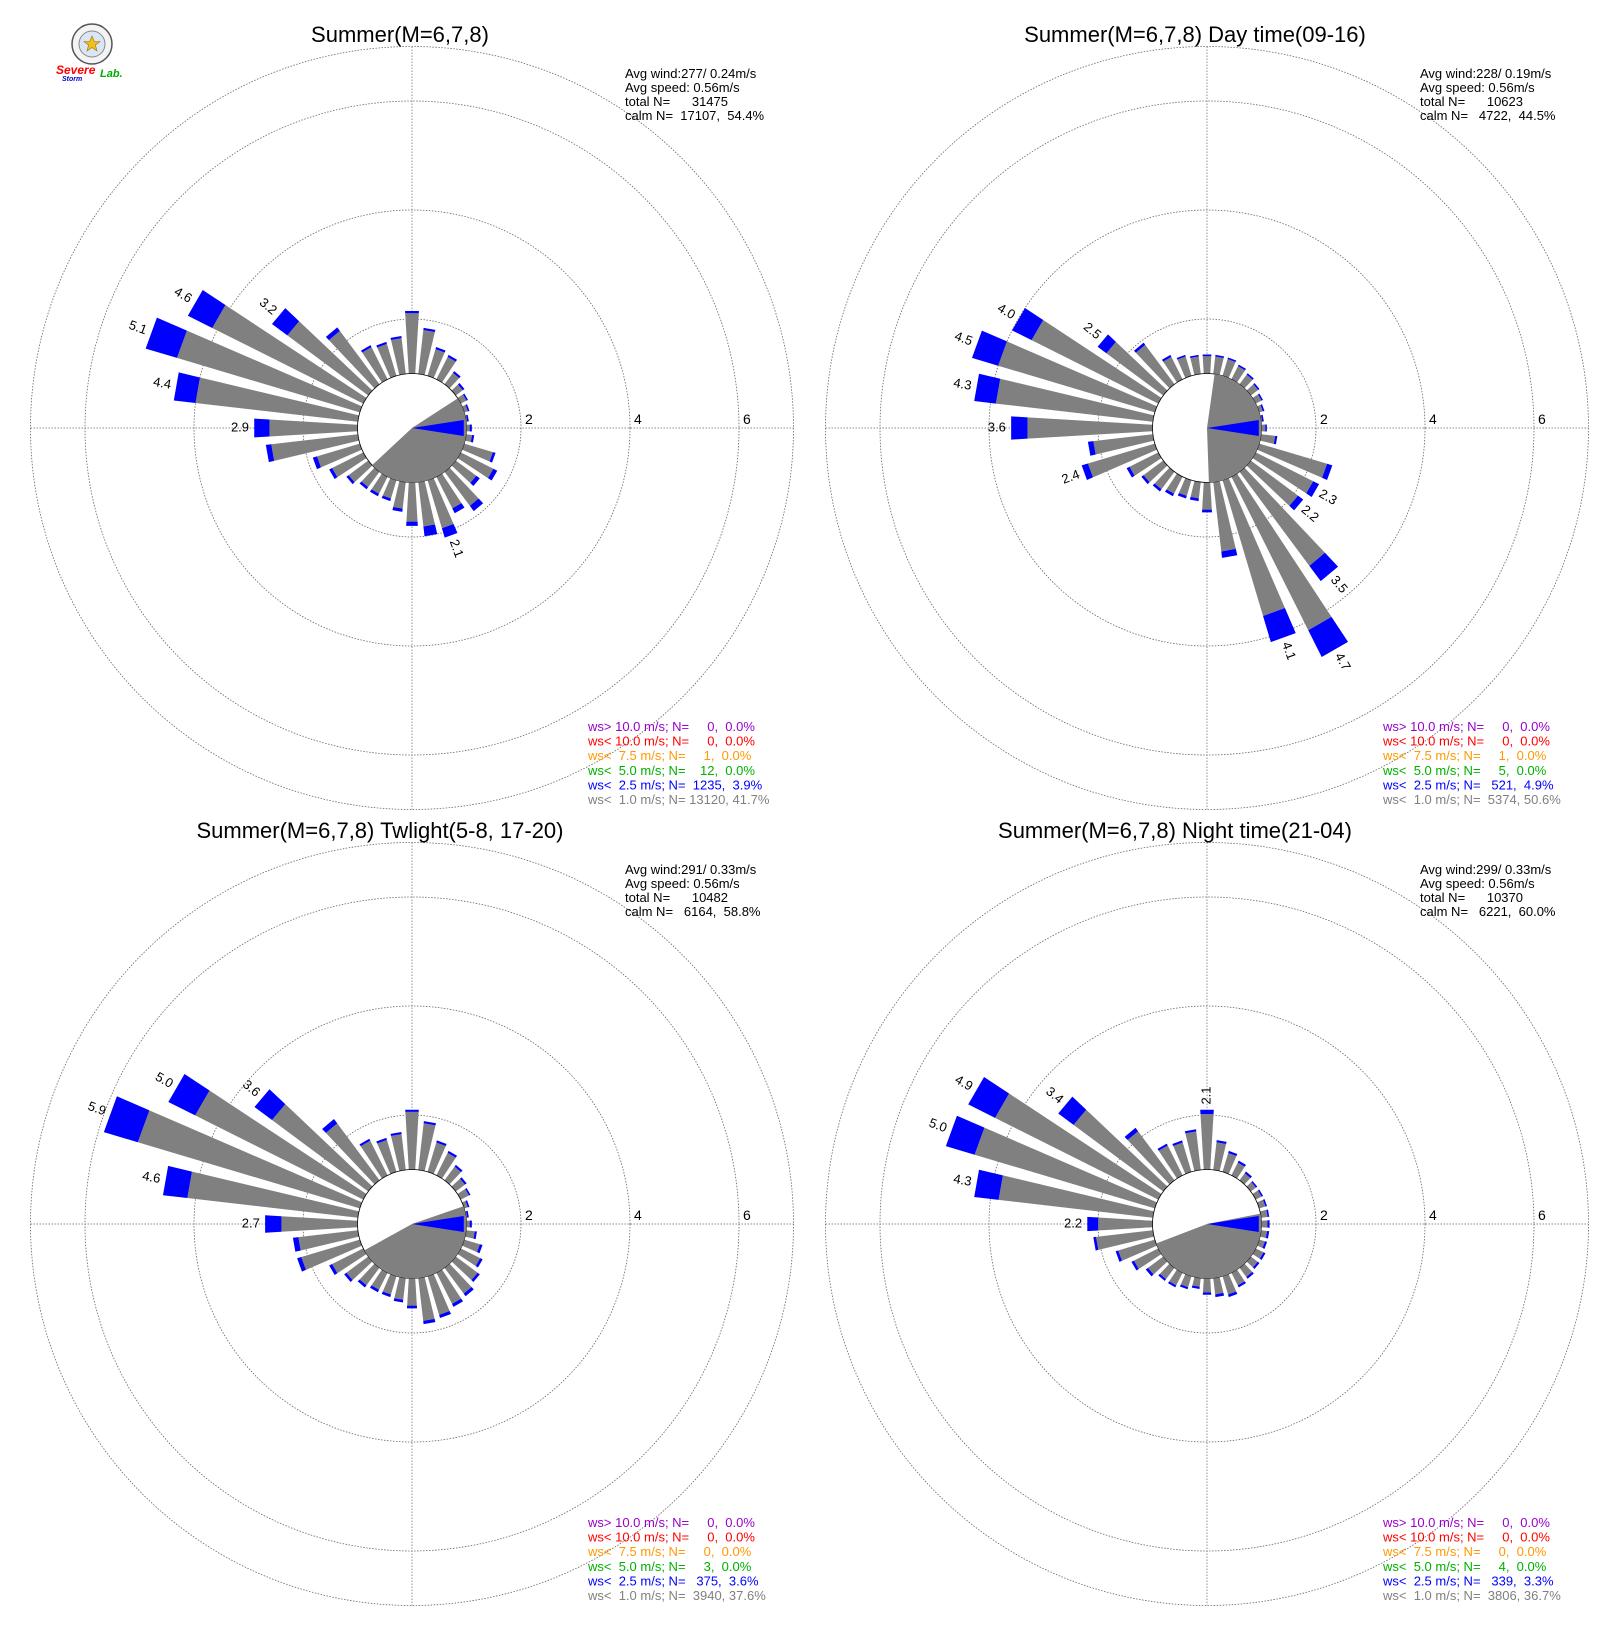 This screenshot has height=1640, width=1620. What do you see at coordinates (1207, 428) in the screenshot?
I see `grid-ring` at bounding box center [1207, 428].